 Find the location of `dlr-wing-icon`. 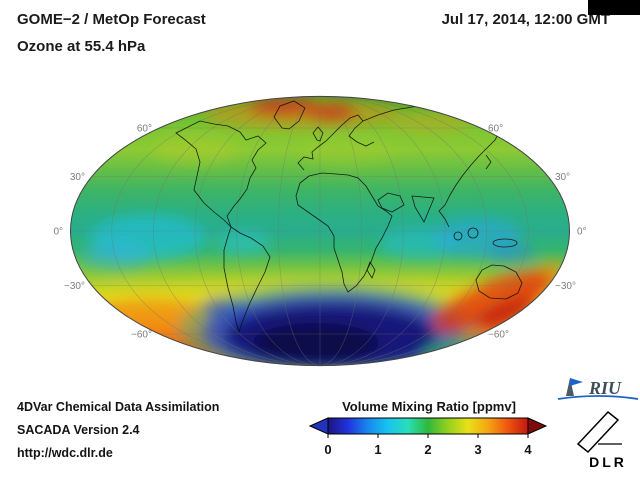

dlr-wing-icon is located at coordinates (598, 432).